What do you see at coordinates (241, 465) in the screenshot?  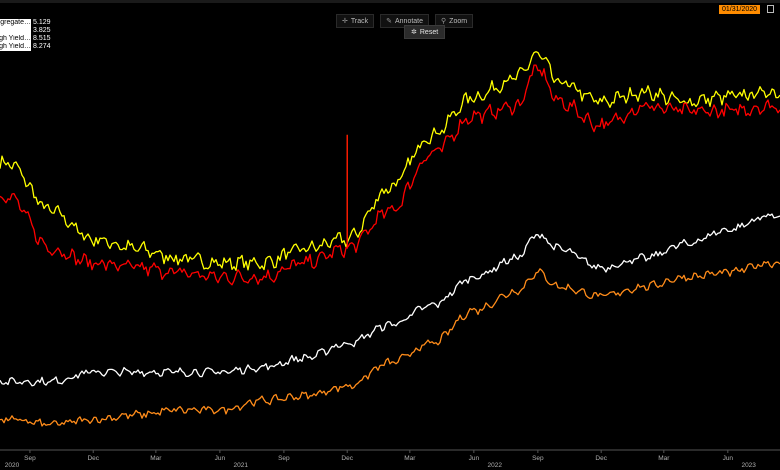 I see `x-year-label: 2021` at bounding box center [241, 465].